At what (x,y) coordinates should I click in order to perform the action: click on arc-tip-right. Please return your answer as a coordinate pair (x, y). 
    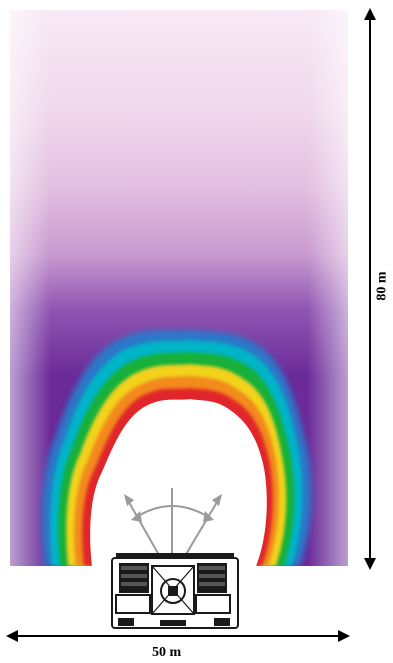
    Looking at the image, I should click on (208, 516).